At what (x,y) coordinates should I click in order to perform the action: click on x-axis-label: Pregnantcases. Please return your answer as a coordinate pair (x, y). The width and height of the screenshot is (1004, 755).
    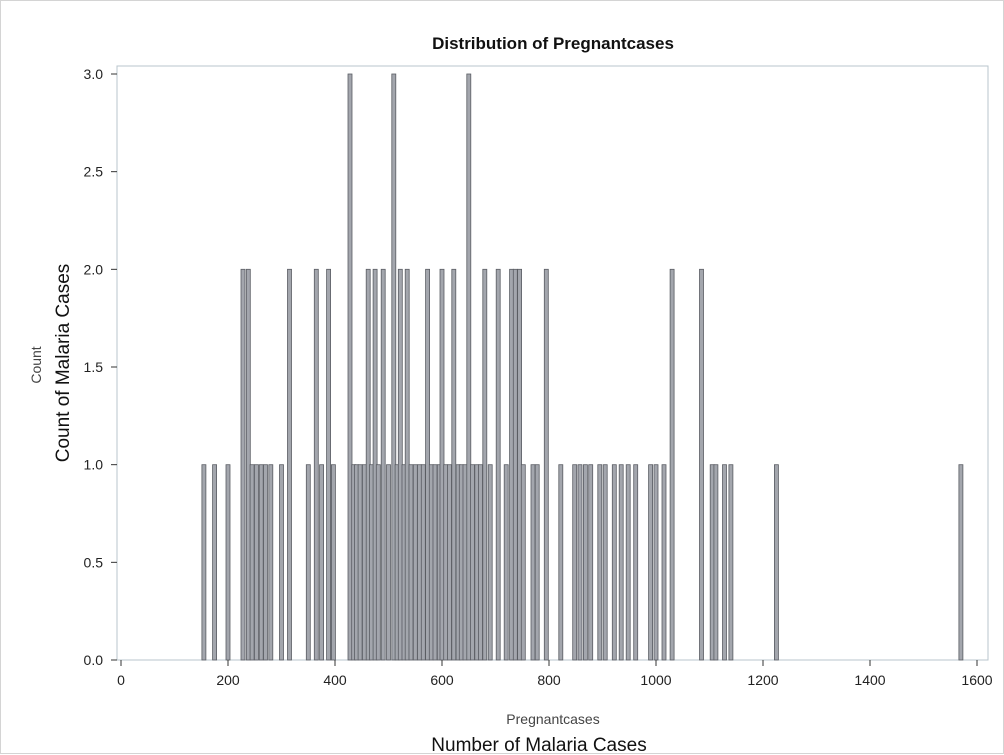
    Looking at the image, I should click on (552, 719).